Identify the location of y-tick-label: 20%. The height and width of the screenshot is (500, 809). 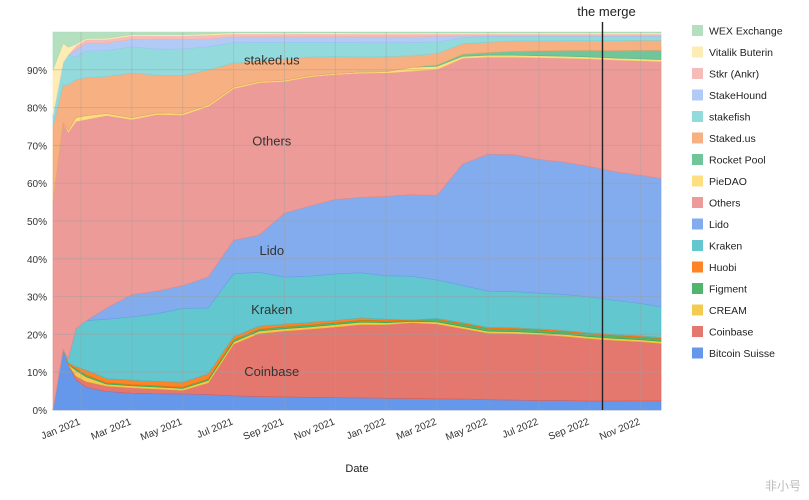
(37, 335).